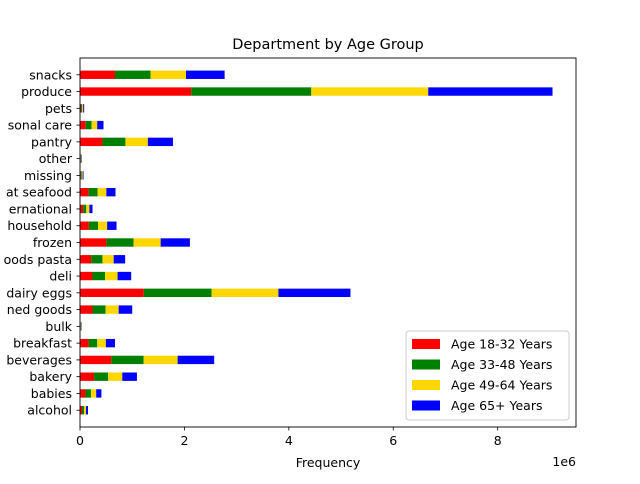  Describe the element at coordinates (39, 359) in the screenshot. I see `y-tick-label: beverages` at that location.